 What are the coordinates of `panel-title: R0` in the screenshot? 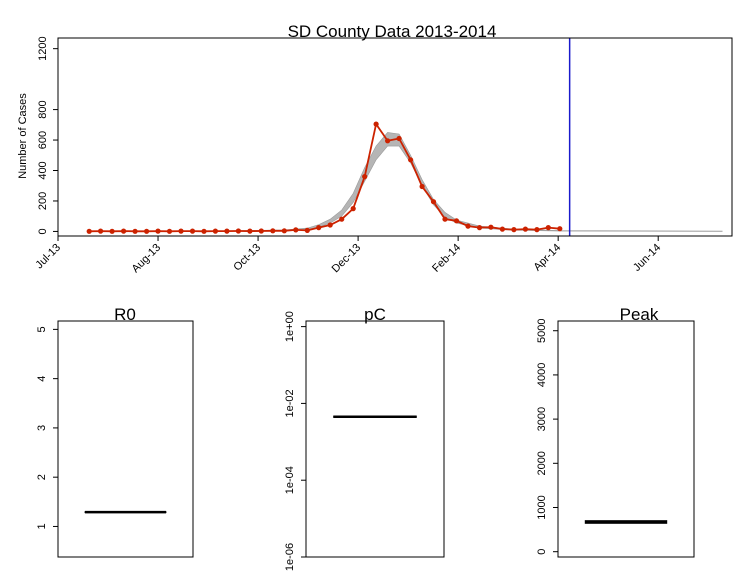 It's located at (125, 314).